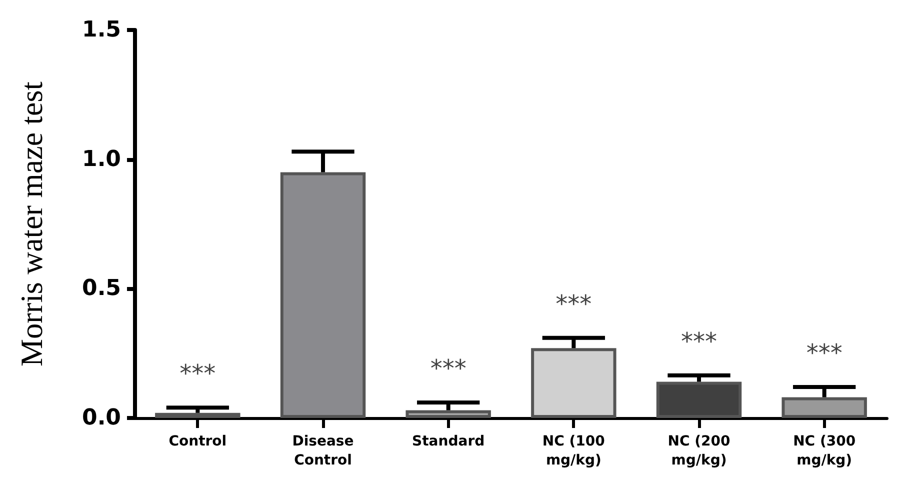 The height and width of the screenshot is (487, 902). Describe the element at coordinates (824, 451) in the screenshot. I see `x-tick-label: NC (300 mg/kg)` at that location.